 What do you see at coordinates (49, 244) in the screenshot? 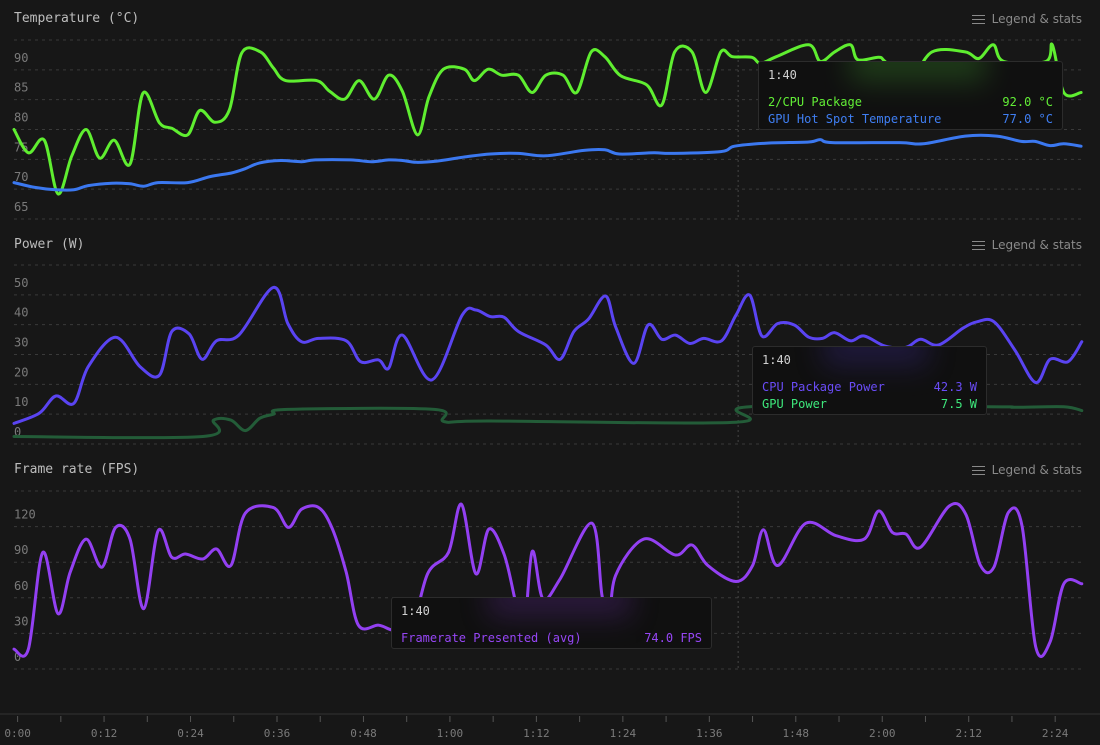
I see `power-chart-title: Power (W)` at bounding box center [49, 244].